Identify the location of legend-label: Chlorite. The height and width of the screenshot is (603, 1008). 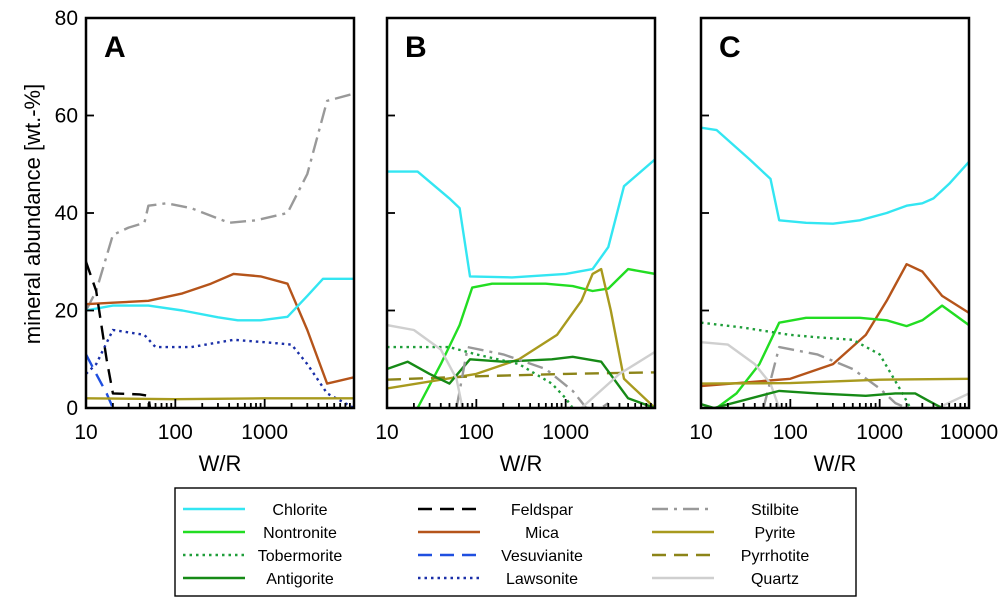
(299, 510).